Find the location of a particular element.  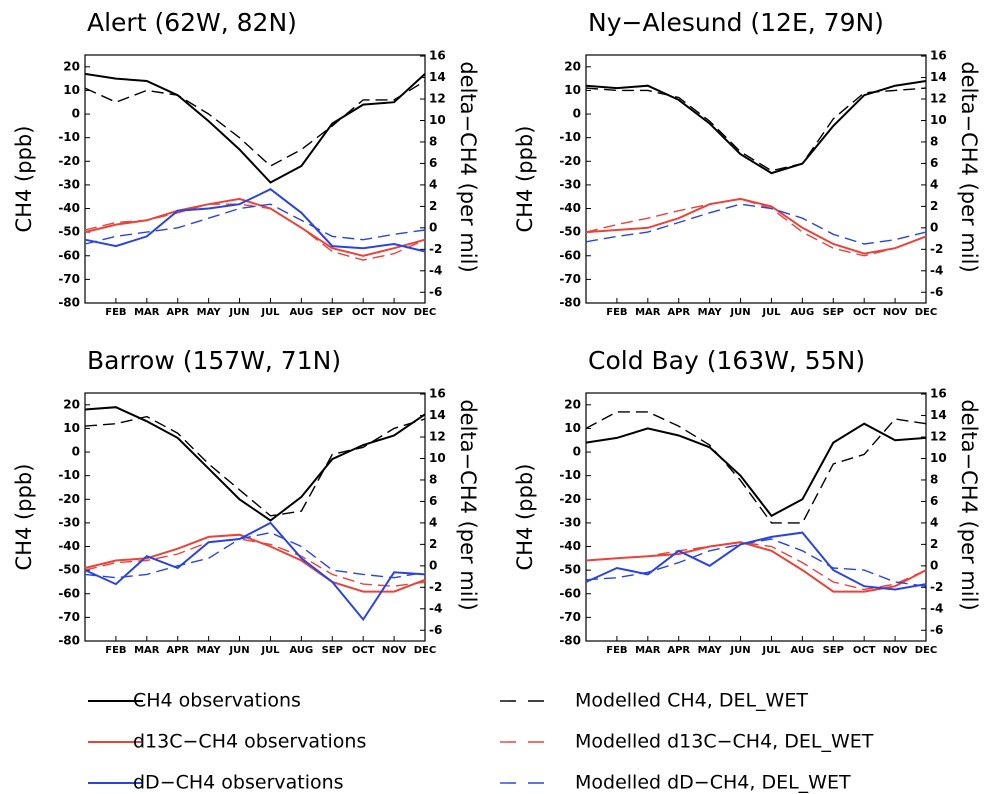

legend-label: Modelled d13C−CH4, DEL_WET is located at coordinates (724, 742).